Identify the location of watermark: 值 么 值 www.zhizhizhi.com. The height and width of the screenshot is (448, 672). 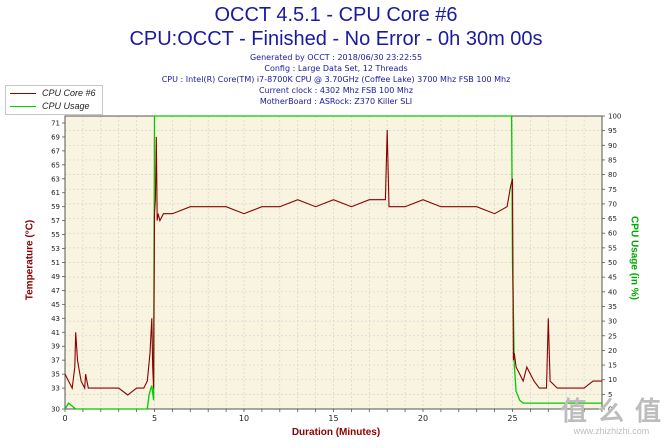
(611, 417).